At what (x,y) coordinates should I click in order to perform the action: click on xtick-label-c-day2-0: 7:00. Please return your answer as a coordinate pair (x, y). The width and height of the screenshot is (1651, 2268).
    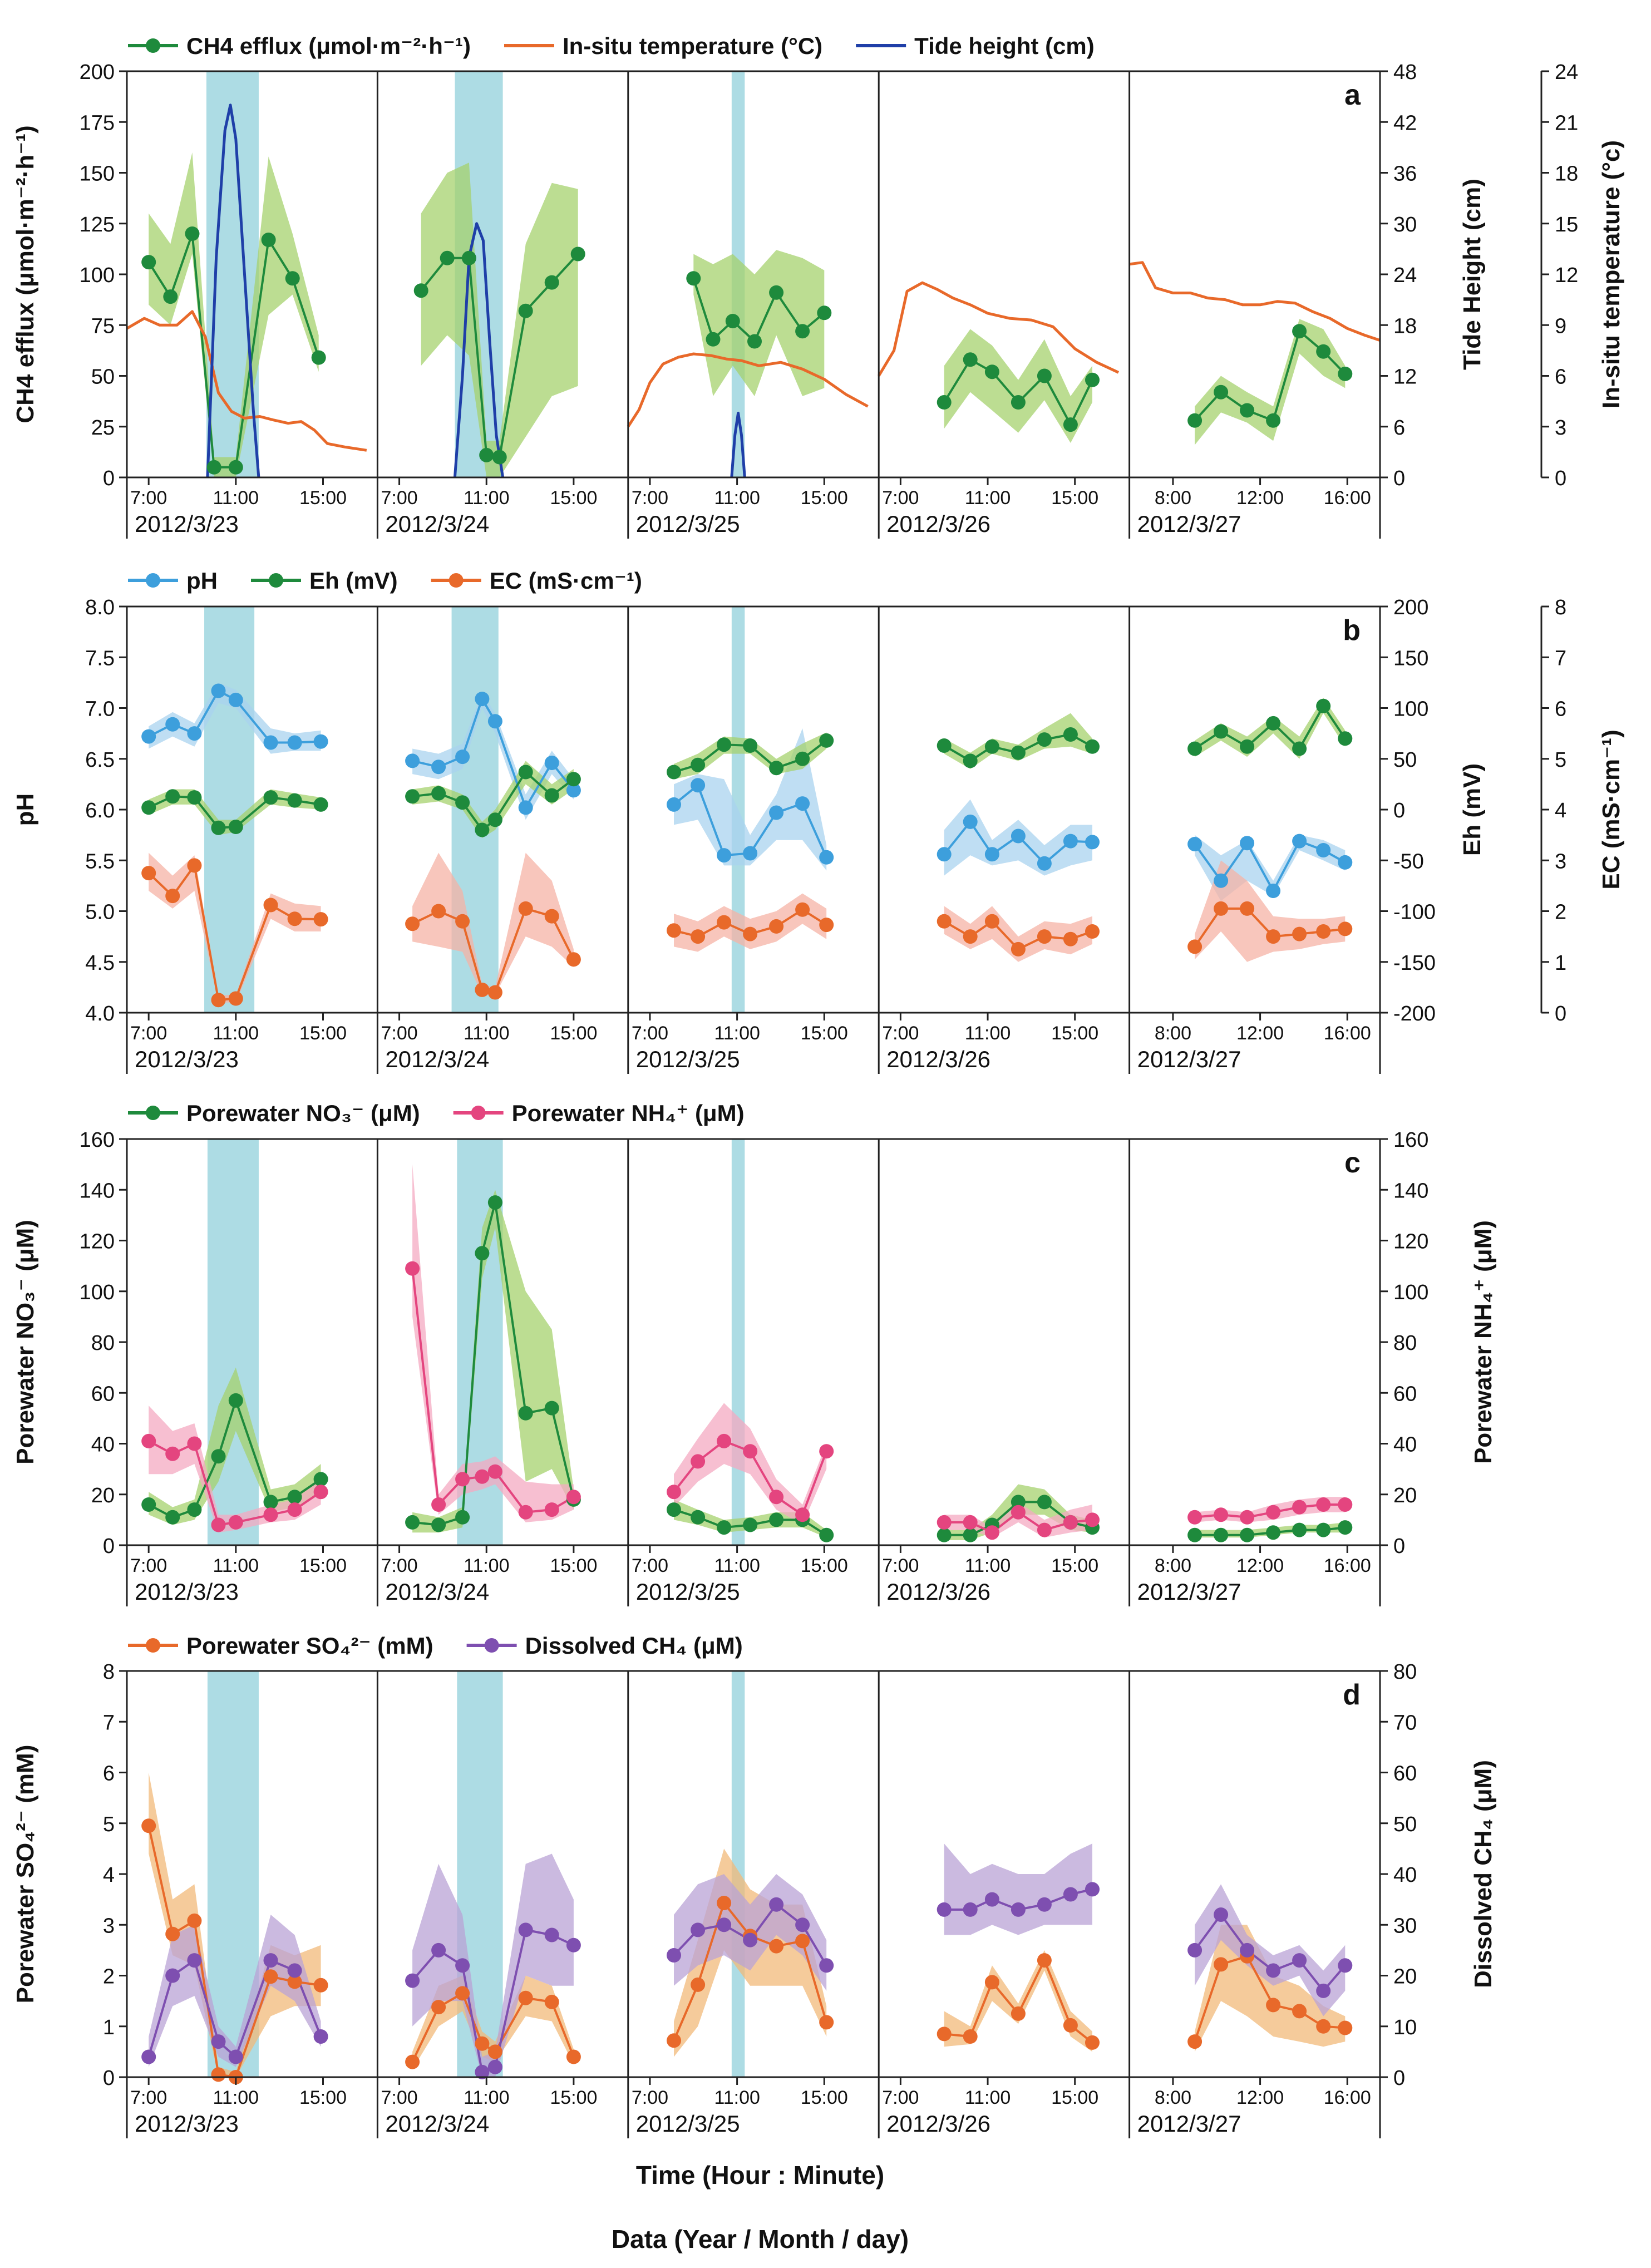
    Looking at the image, I should click on (399, 1565).